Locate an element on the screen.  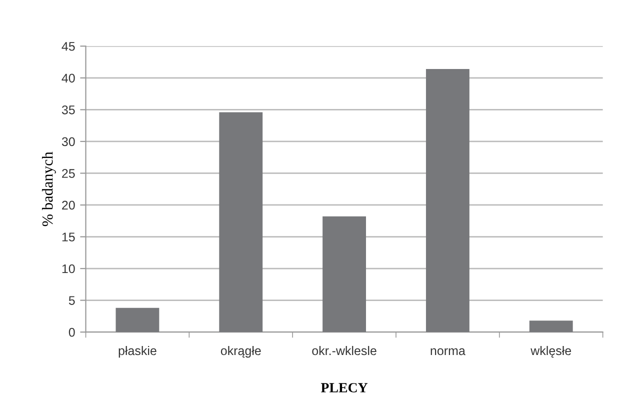
y-tick-label: 35 is located at coordinates (68, 109).